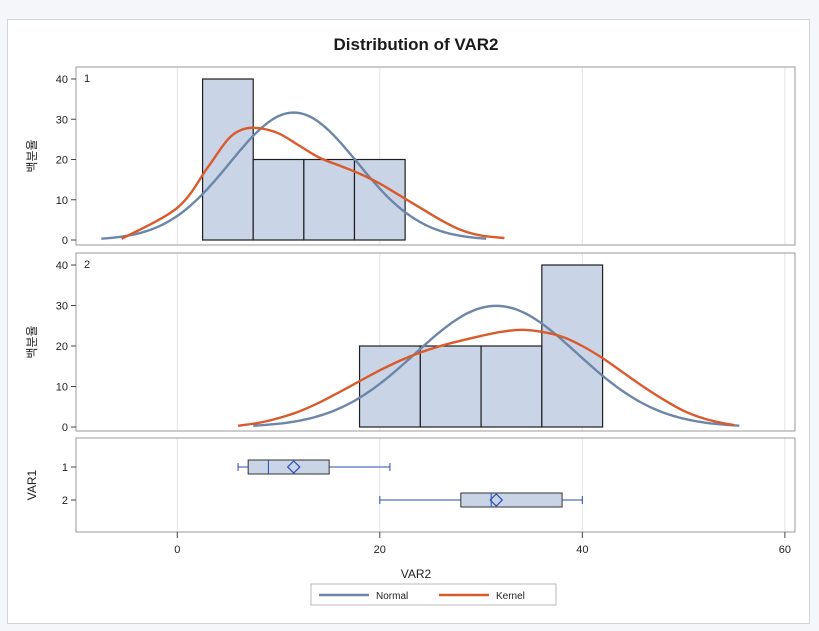 The height and width of the screenshot is (631, 819). Describe the element at coordinates (392, 596) in the screenshot. I see `legend-label: Normal` at that location.